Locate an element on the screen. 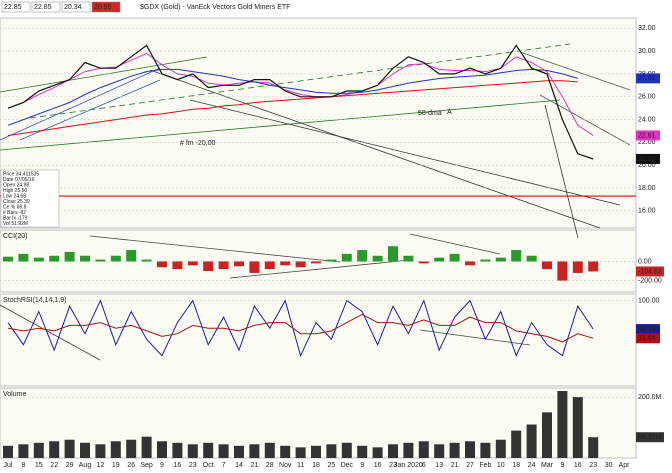 This screenshot has width=672, height=473. info-box is located at coordinates (30, 198).